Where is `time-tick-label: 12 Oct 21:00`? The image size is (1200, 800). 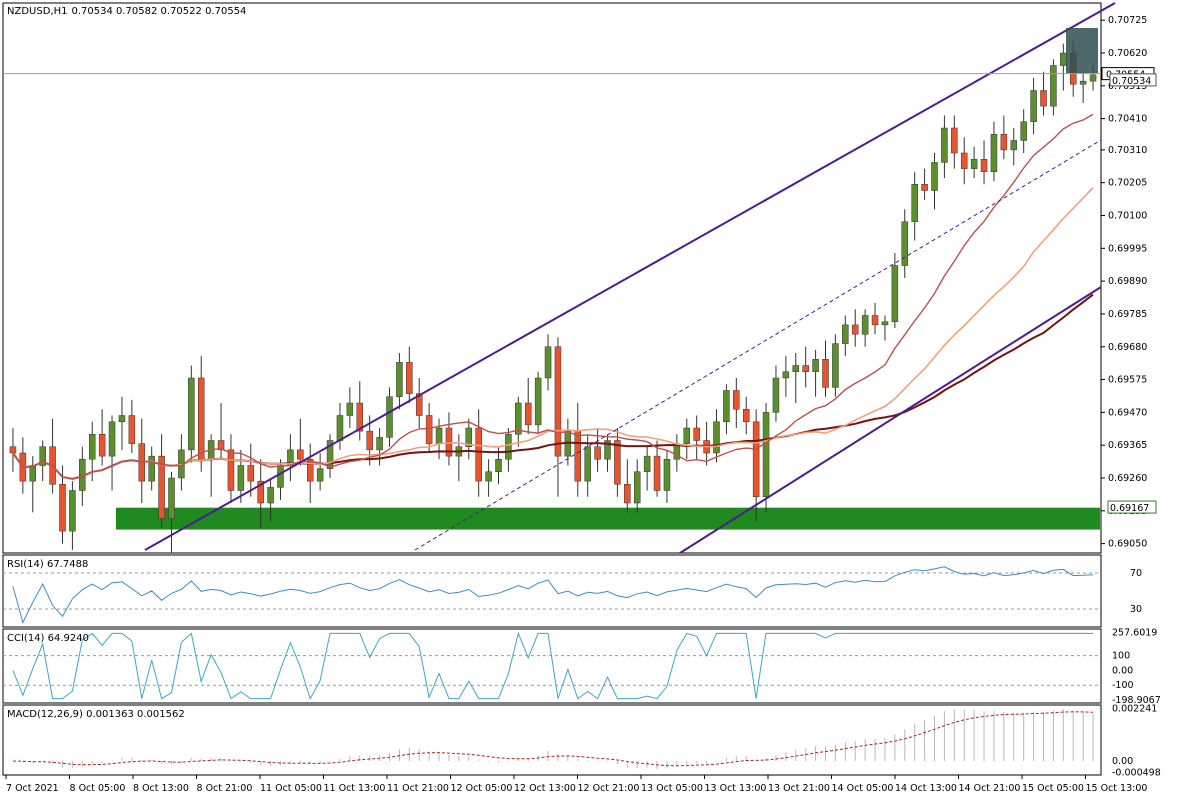
time-tick-label: 12 Oct 21:00 is located at coordinates (609, 788).